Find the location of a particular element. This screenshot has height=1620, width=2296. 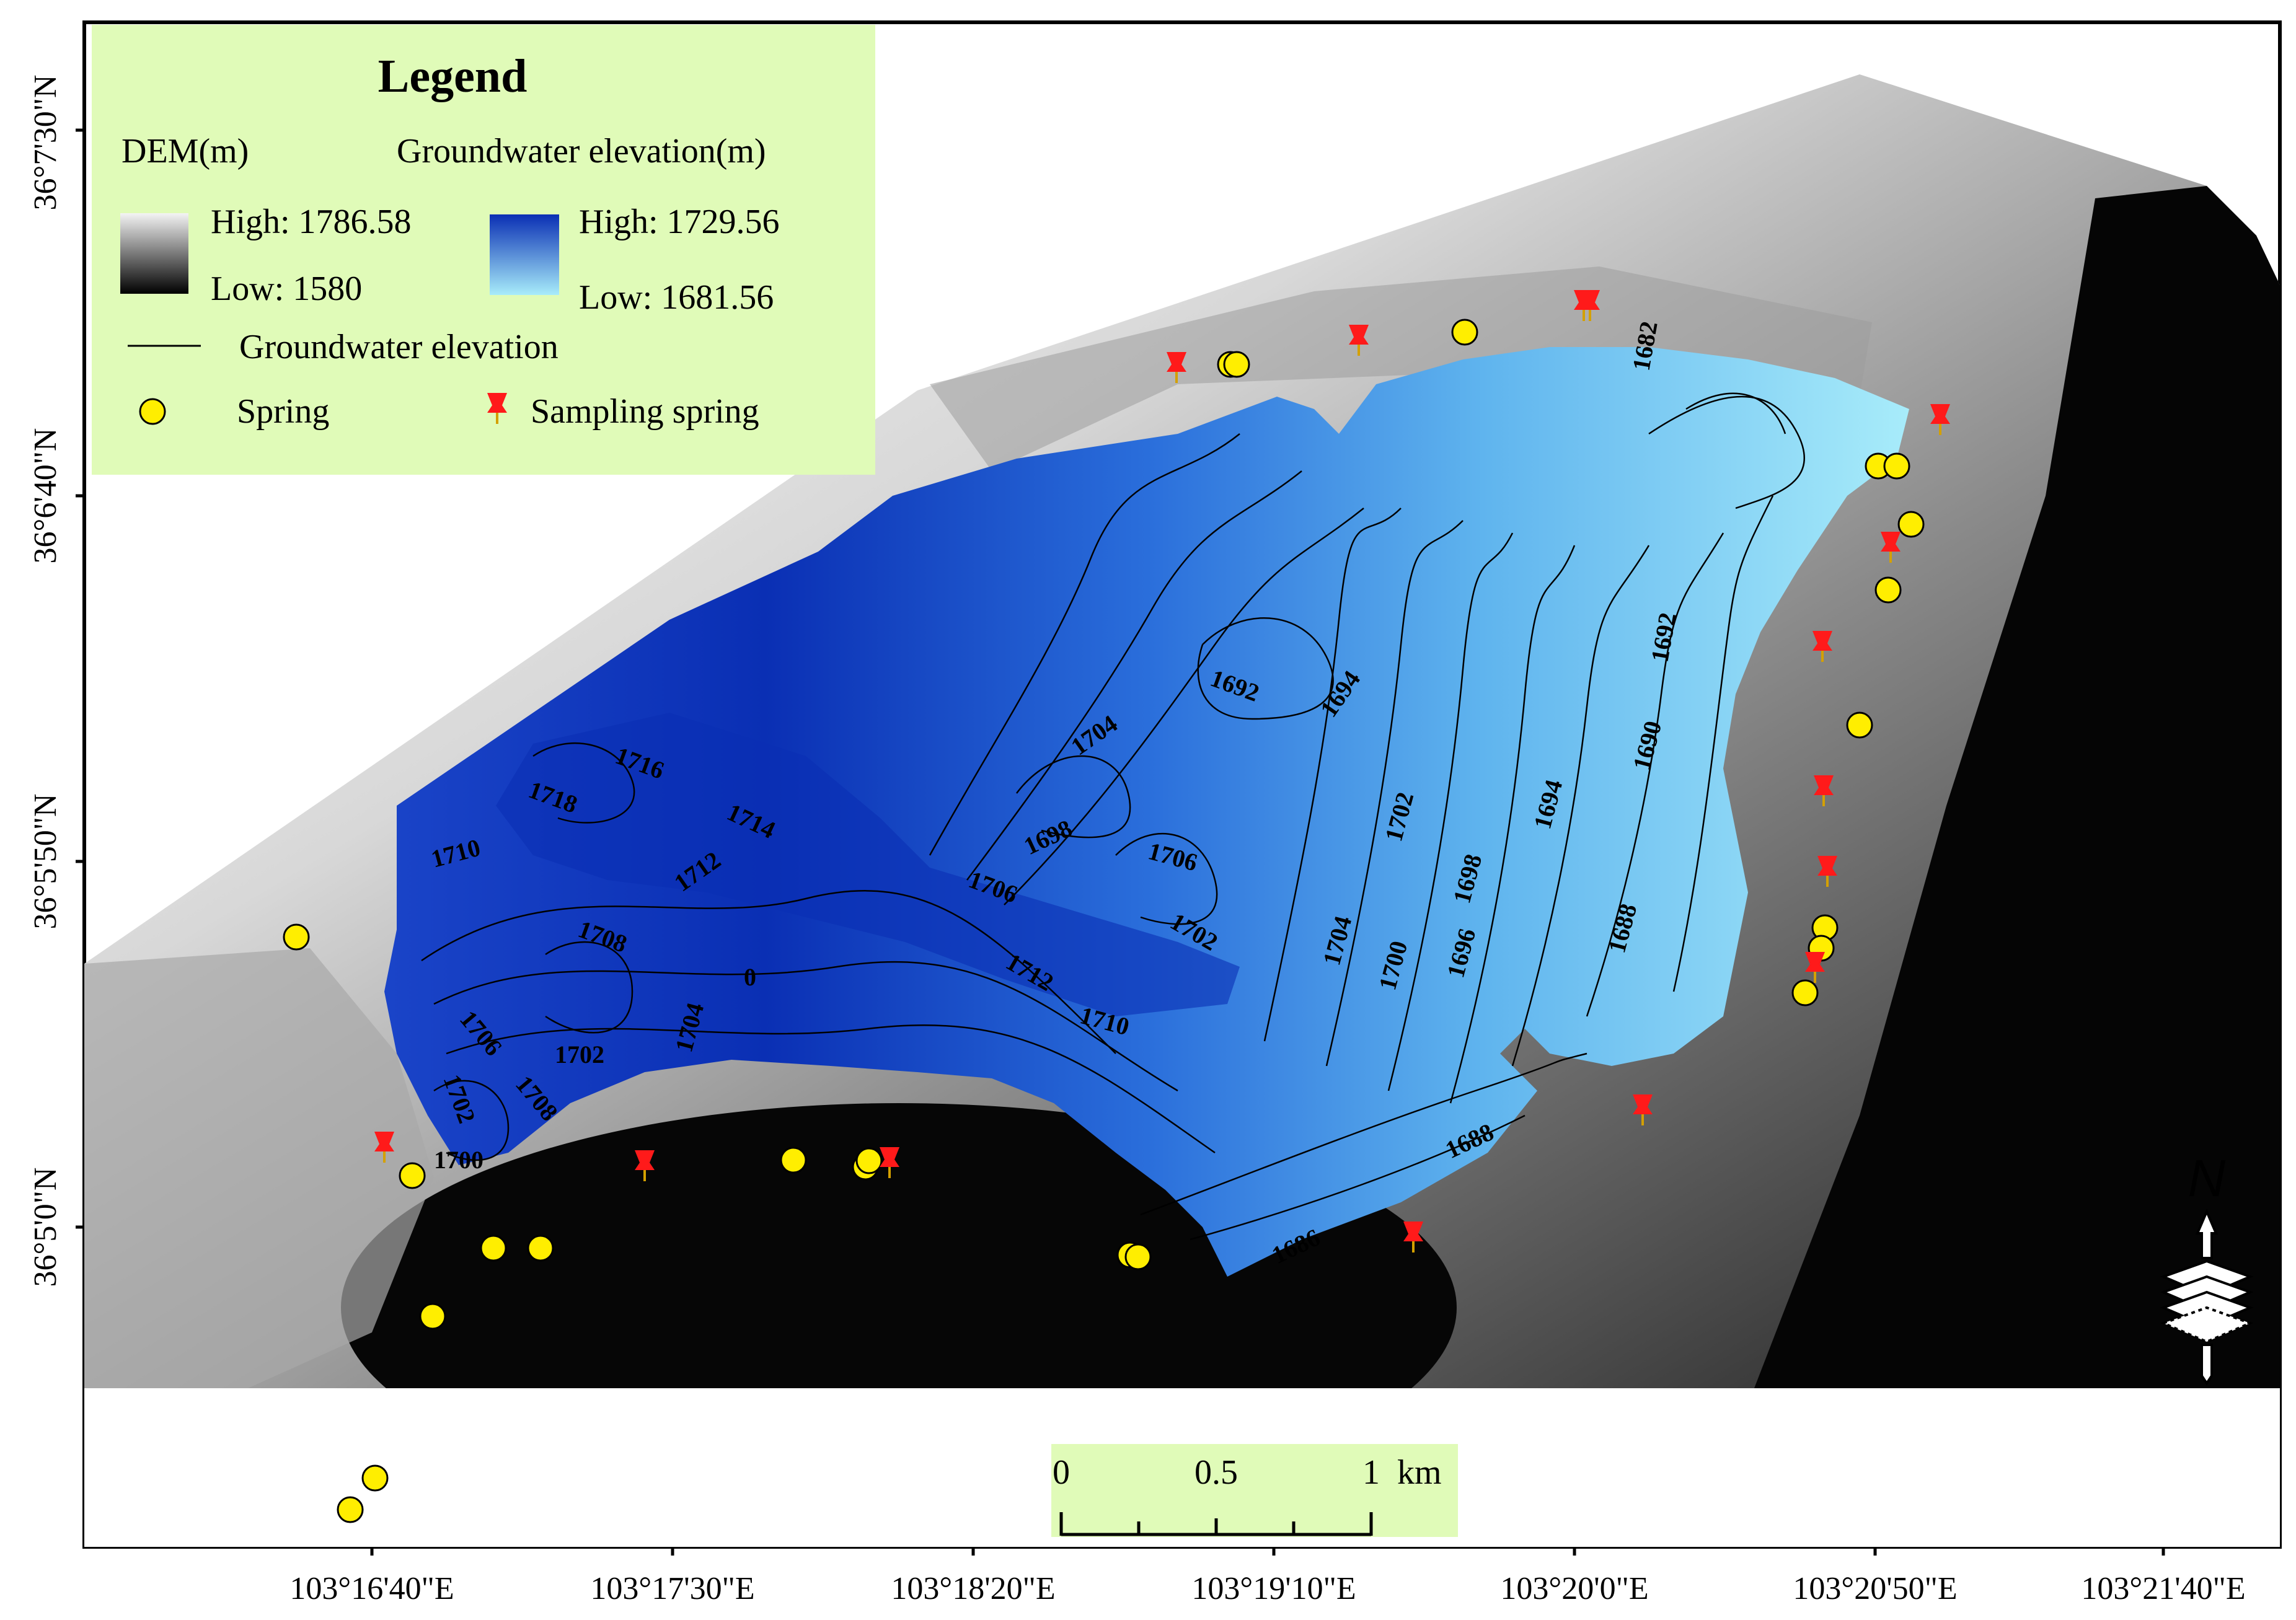

latitude-label: 36°5'50"N is located at coordinates (45, 862).